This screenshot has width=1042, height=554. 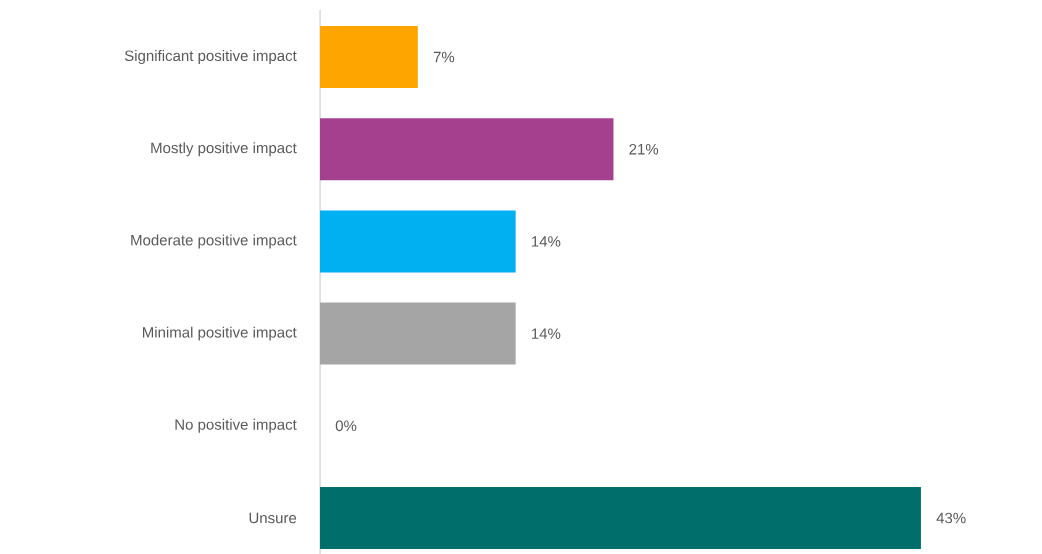 I want to click on y-tick-label: Moderate positive impact, so click(x=214, y=241).